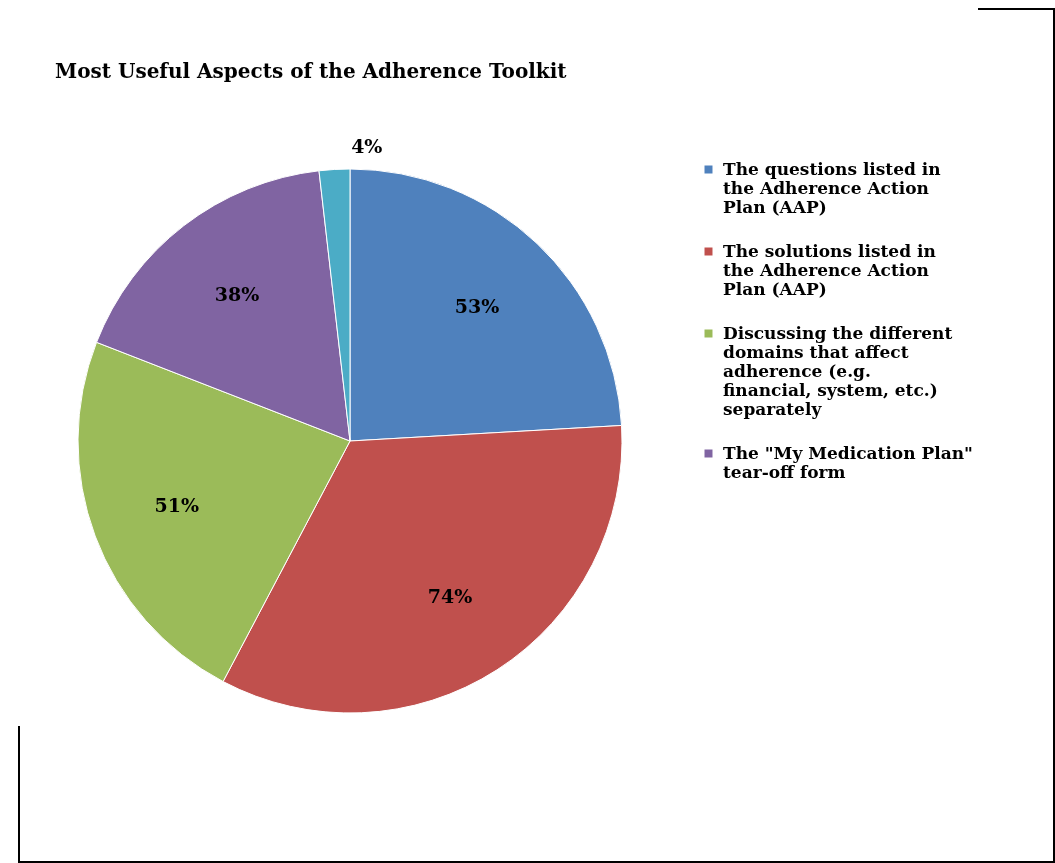 The width and height of the screenshot is (1055, 863). Describe the element at coordinates (829, 269) in the screenshot. I see `legend-label: The solutions listed in the Adherence Action Plan (AAP)` at that location.